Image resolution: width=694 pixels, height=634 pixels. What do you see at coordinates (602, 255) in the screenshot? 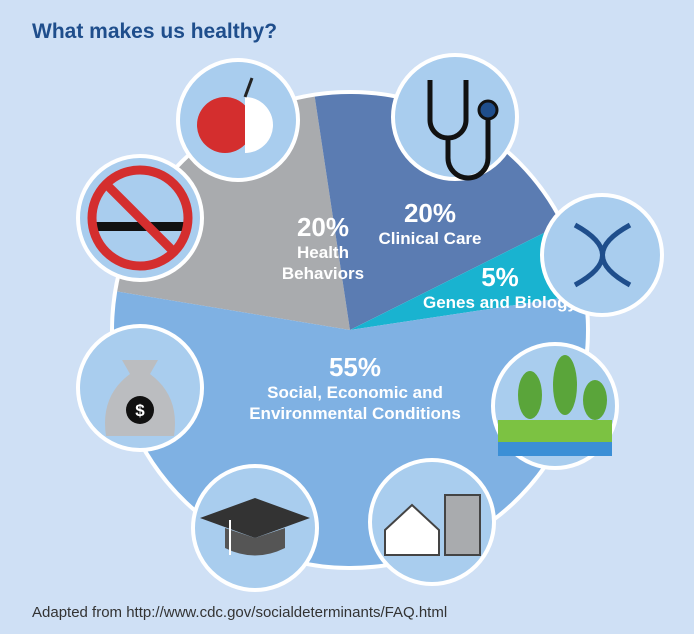
I see `dna-icon` at bounding box center [602, 255].